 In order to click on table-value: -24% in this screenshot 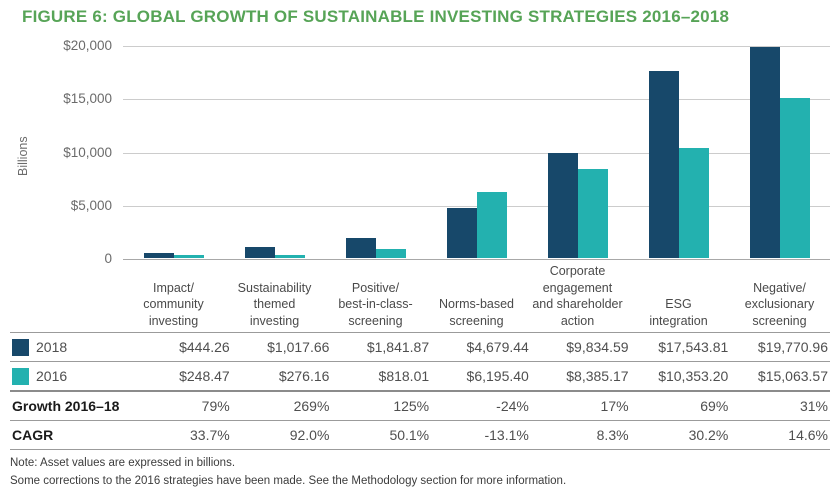, I will do `click(512, 406)`.